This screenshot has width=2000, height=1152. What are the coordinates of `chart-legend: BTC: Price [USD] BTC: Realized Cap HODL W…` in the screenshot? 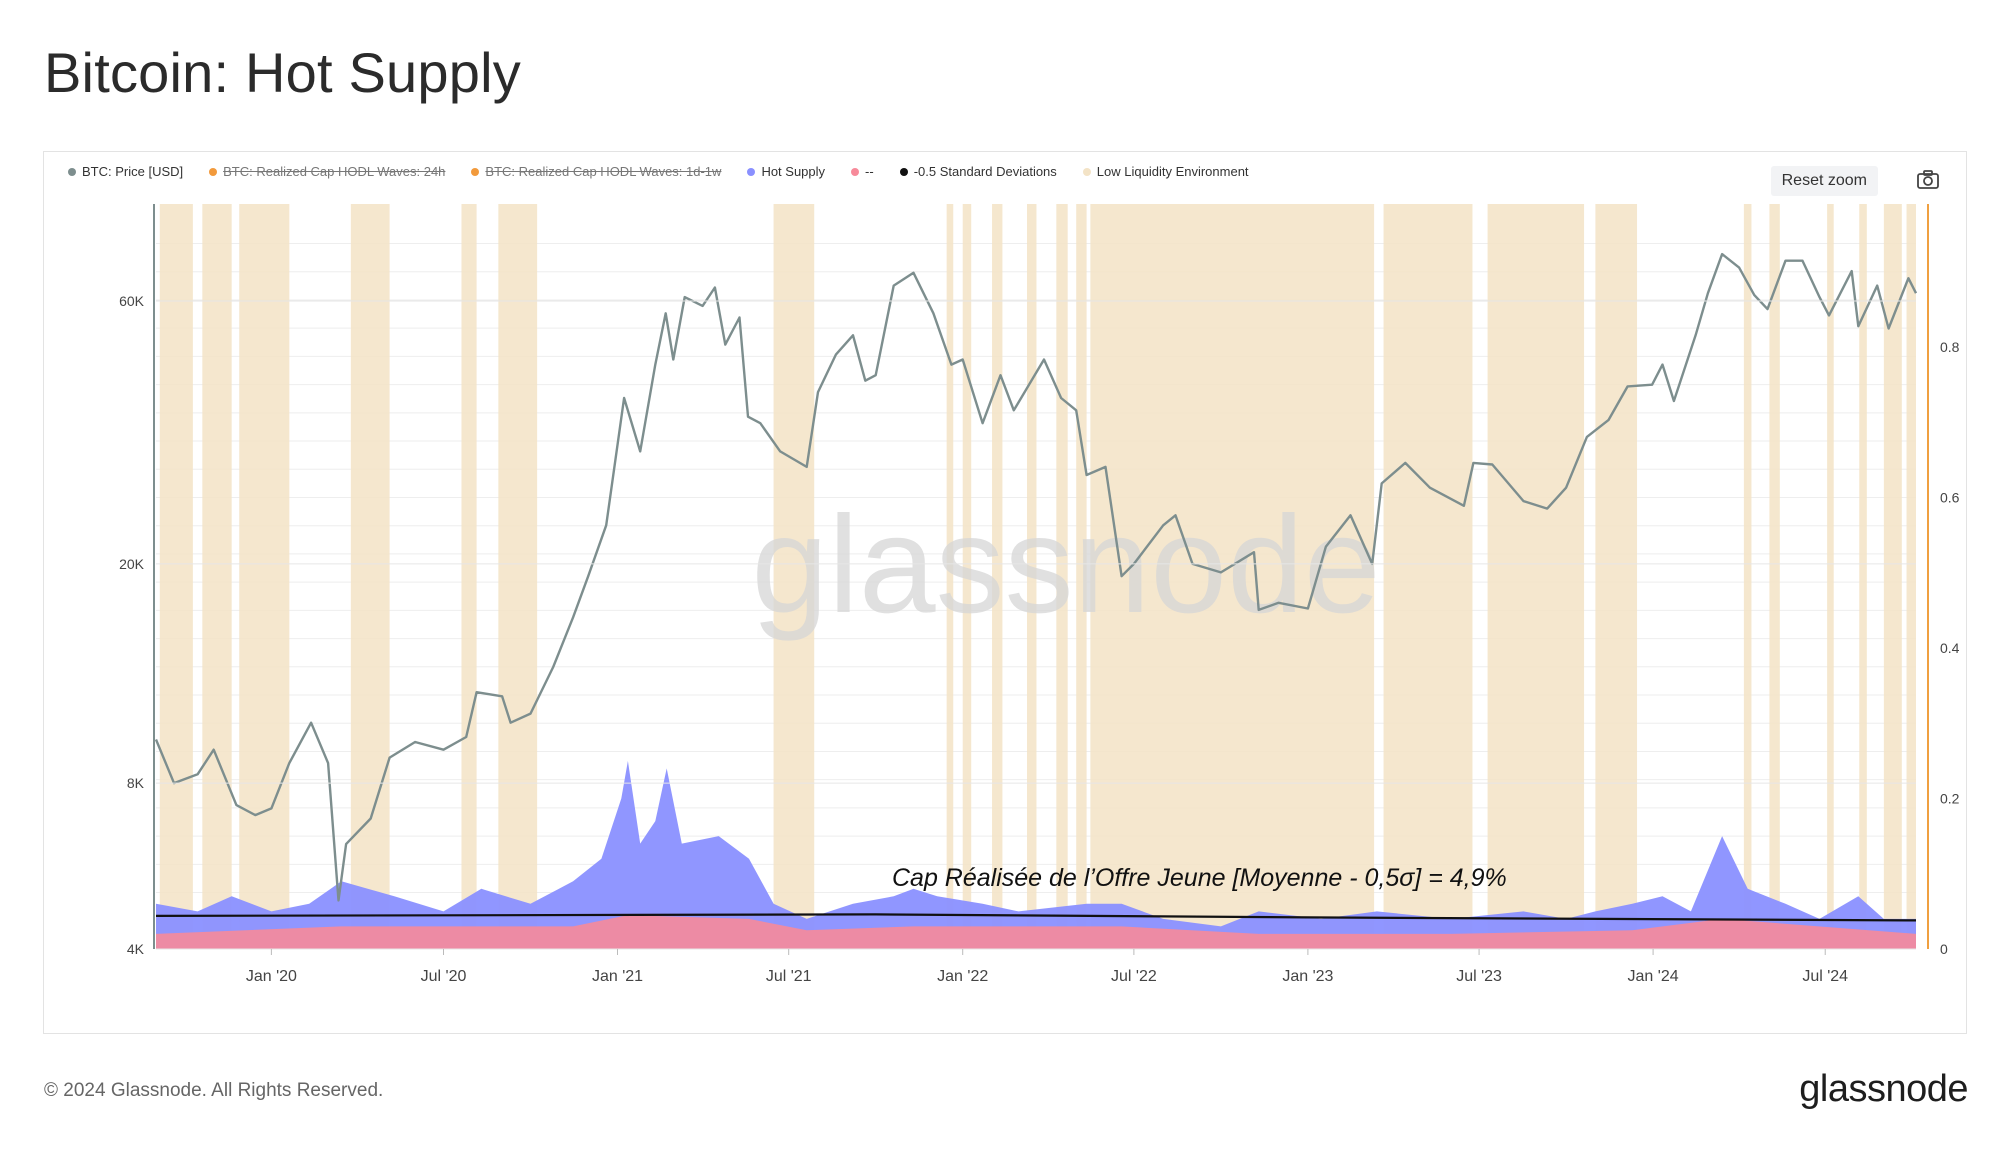 It's located at (671, 171).